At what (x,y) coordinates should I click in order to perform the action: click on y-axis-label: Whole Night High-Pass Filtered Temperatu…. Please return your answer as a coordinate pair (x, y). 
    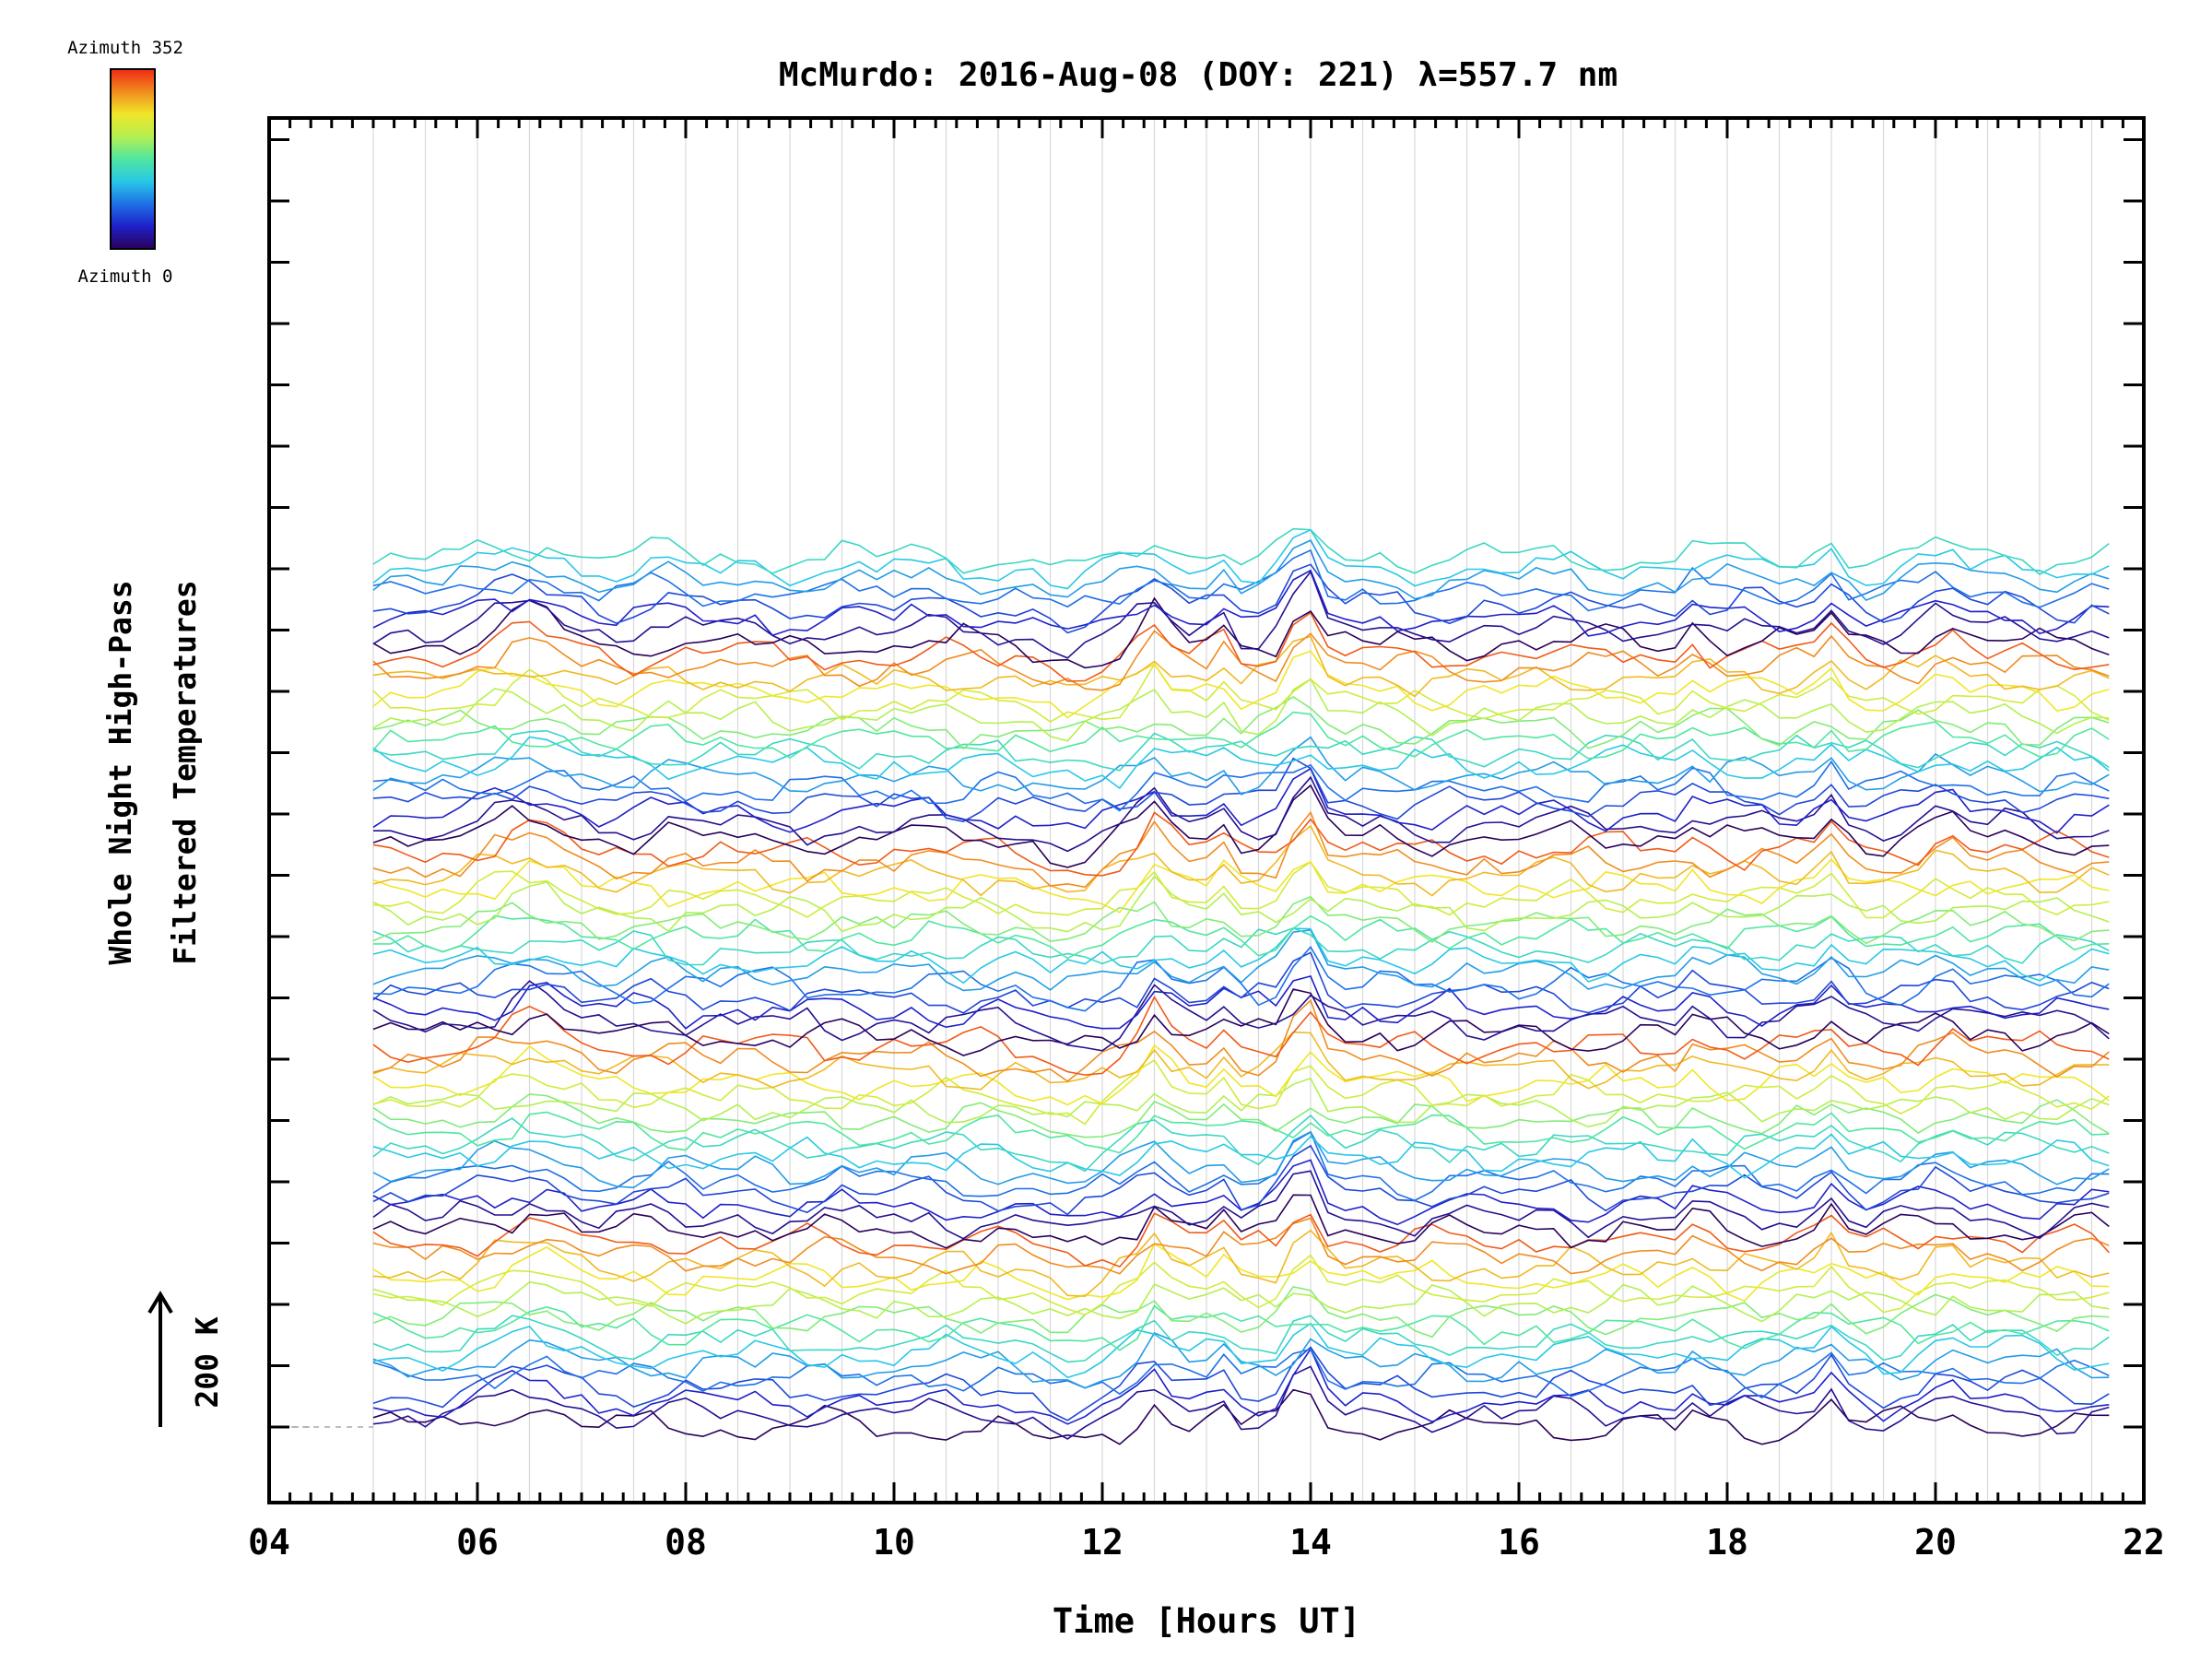
    Looking at the image, I should click on (152, 772).